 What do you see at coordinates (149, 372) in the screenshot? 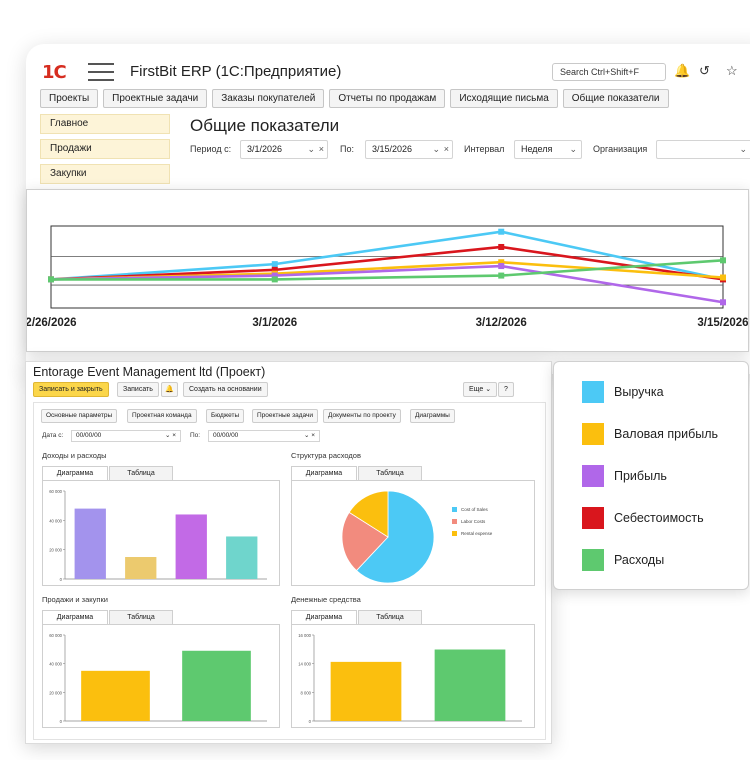
I see `project-title: Entorage Event Management ltd (Проект)` at bounding box center [149, 372].